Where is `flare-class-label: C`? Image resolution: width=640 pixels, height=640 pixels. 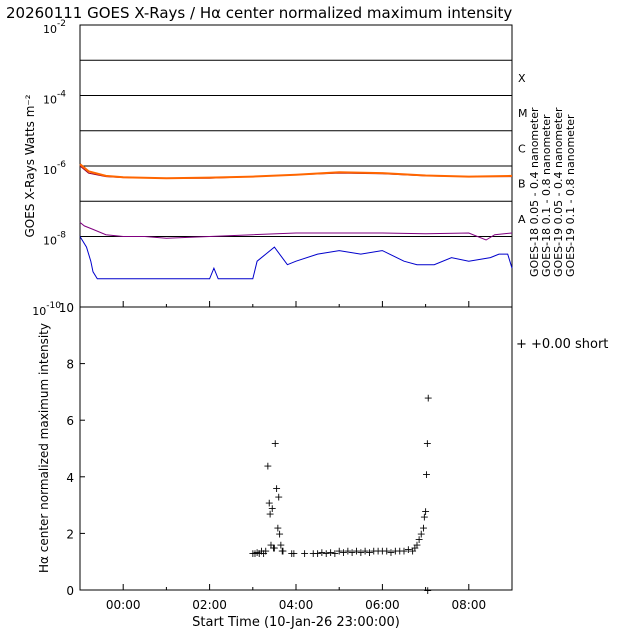
flare-class-label: C is located at coordinates (522, 148).